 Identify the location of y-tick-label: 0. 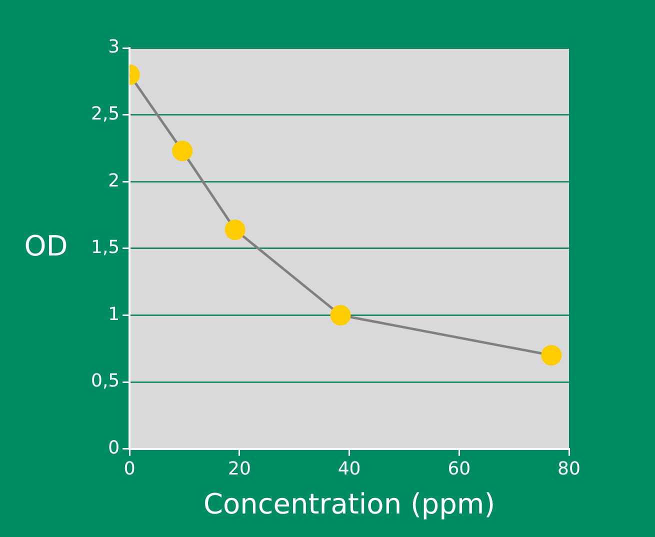
(114, 447).